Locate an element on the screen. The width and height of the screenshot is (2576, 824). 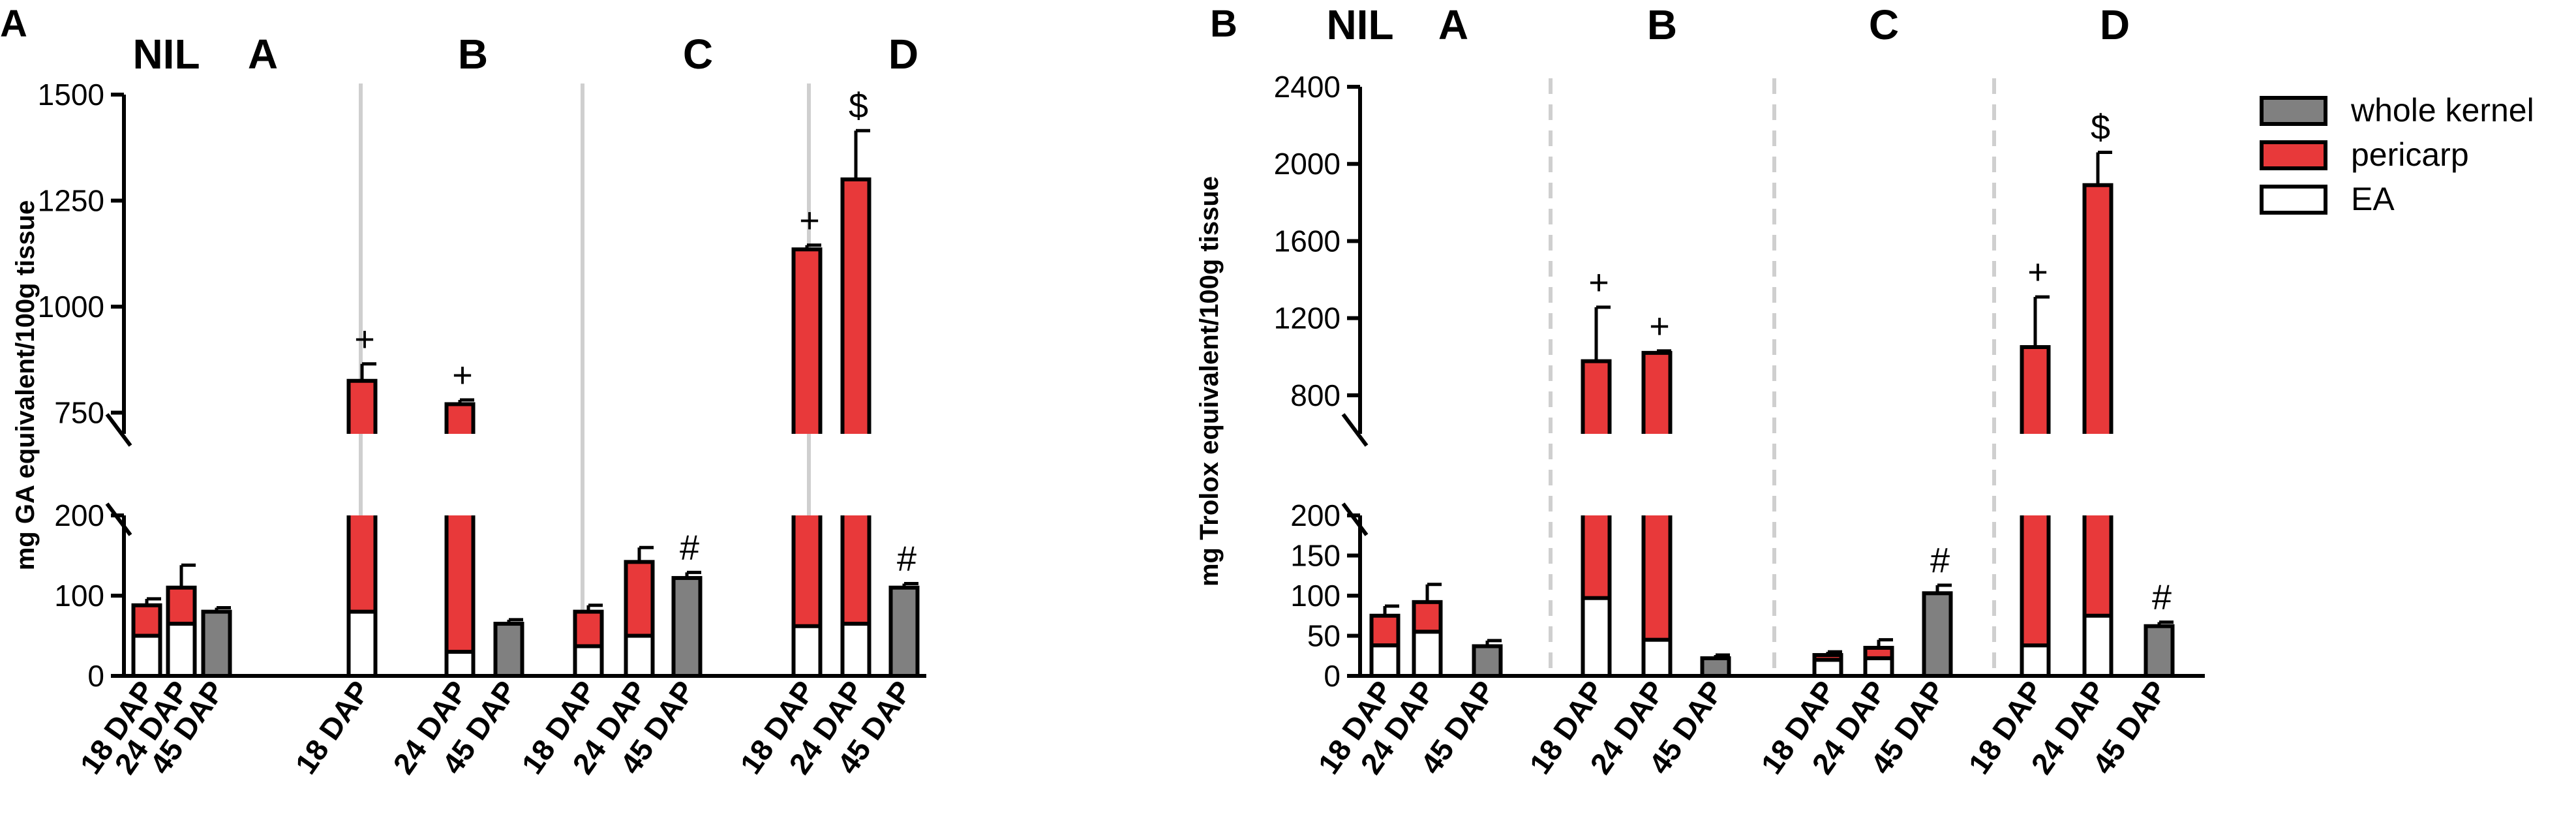
legend-label: pericarp is located at coordinates (2410, 154).